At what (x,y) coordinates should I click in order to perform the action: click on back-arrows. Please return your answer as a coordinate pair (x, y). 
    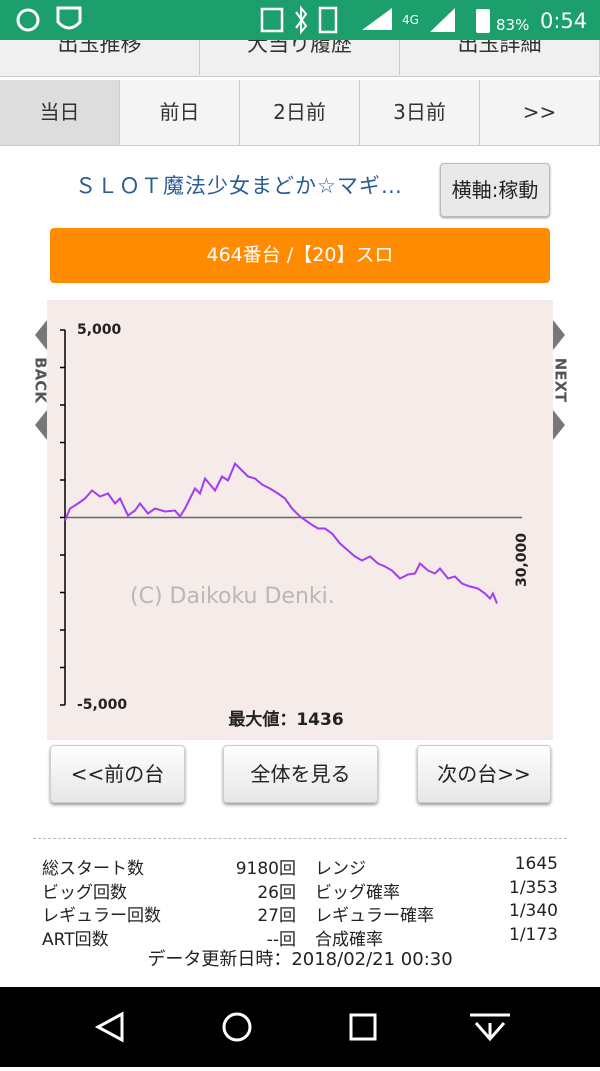
    Looking at the image, I should click on (41, 380).